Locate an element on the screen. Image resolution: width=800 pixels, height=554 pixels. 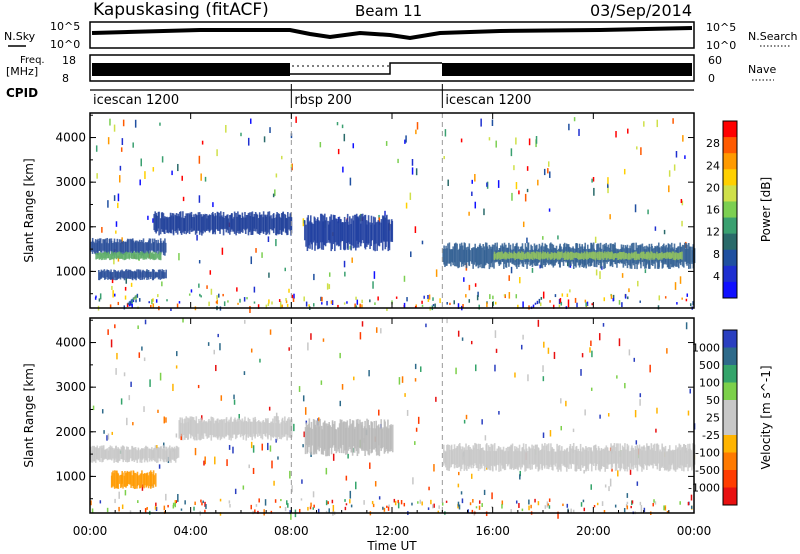
y-tick-label: 3000 is located at coordinates (70, 387).